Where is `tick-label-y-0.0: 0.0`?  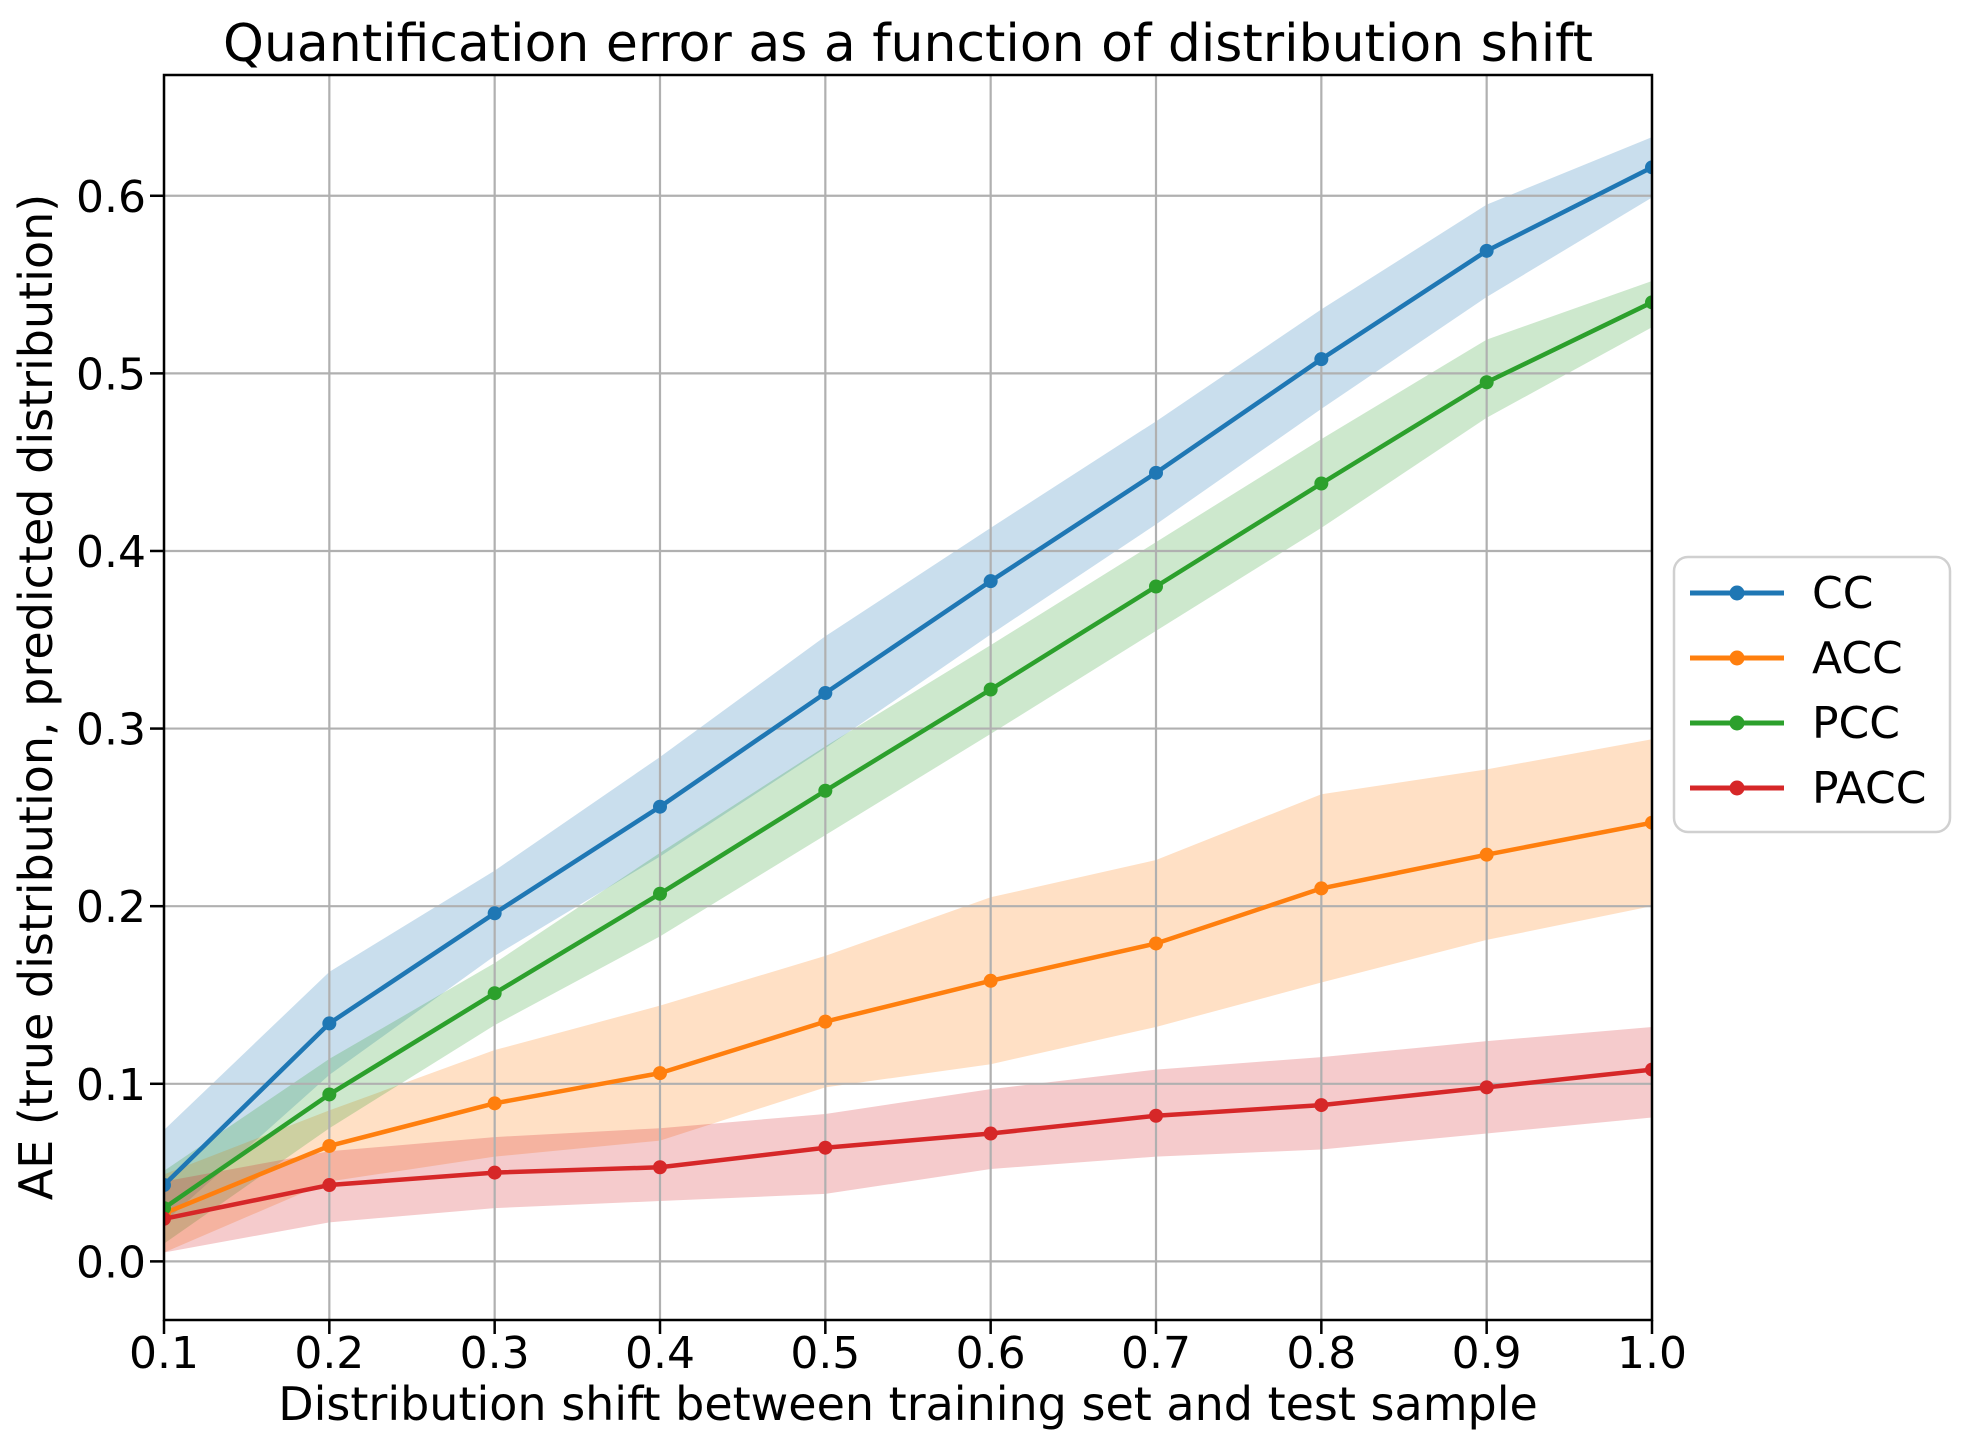
tick-label-y-0.0: 0.0 is located at coordinates (111, 1262).